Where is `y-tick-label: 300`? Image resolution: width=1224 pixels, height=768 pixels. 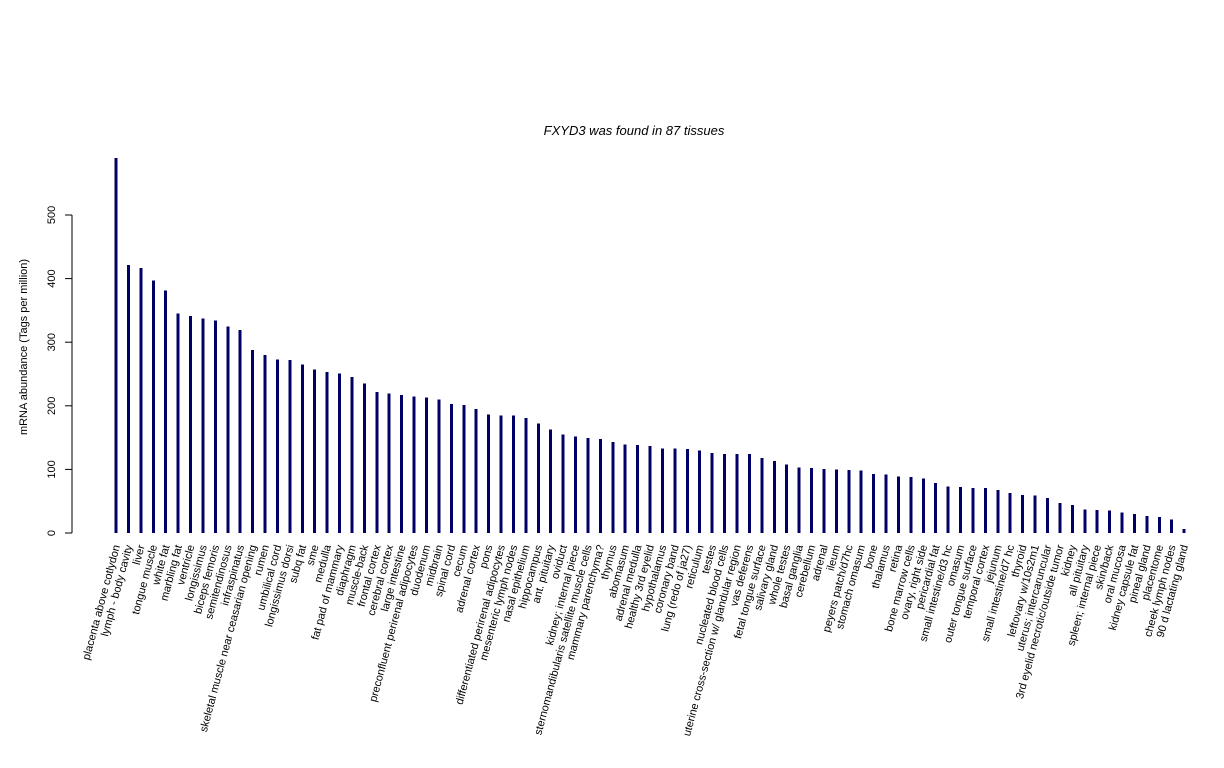
y-tick-label: 300 is located at coordinates (52, 342).